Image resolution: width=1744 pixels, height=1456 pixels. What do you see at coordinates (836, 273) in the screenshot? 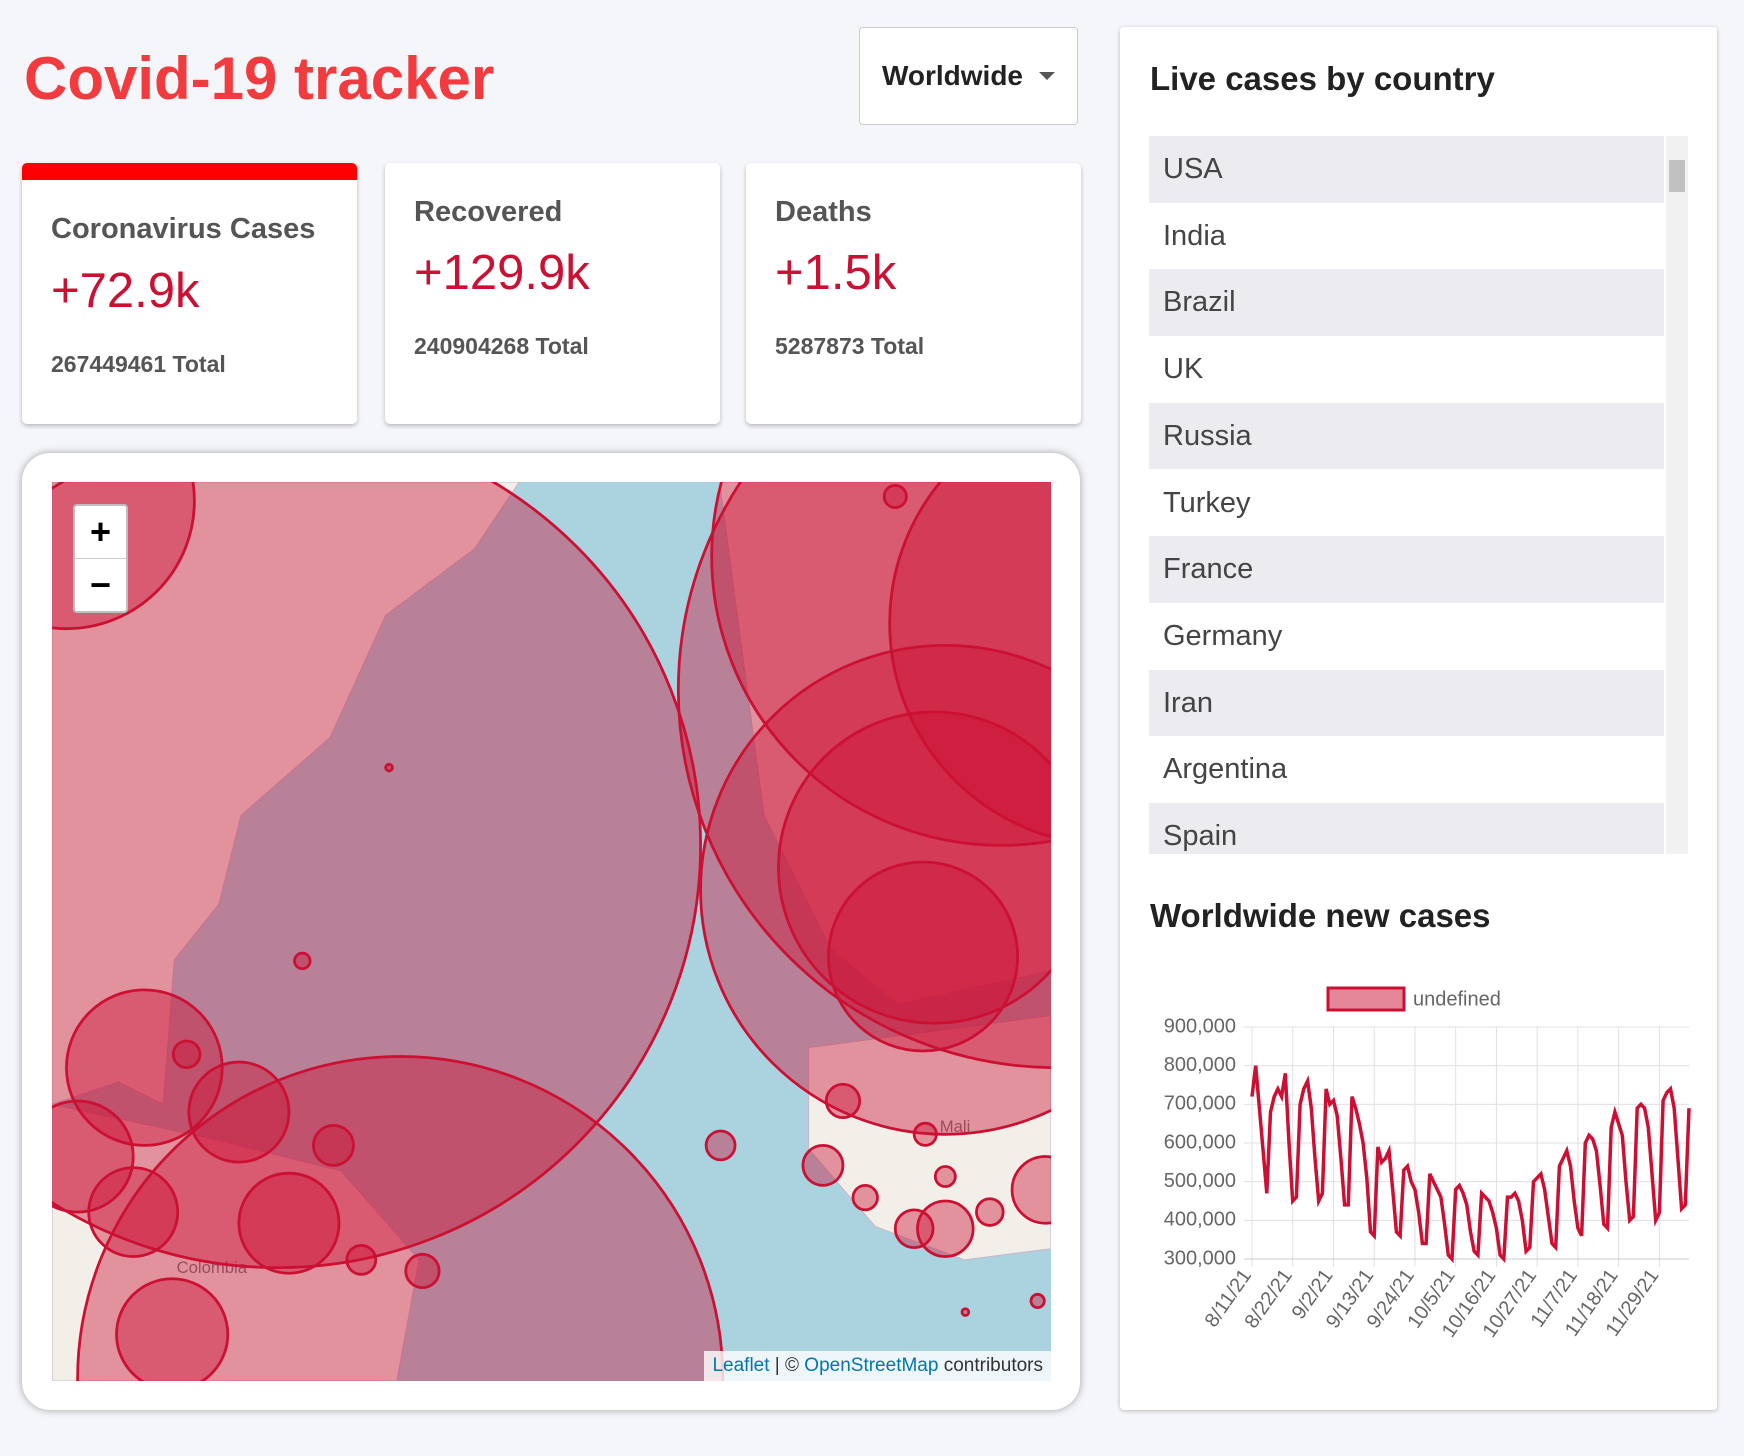
I see `card-today: +1.5k` at bounding box center [836, 273].